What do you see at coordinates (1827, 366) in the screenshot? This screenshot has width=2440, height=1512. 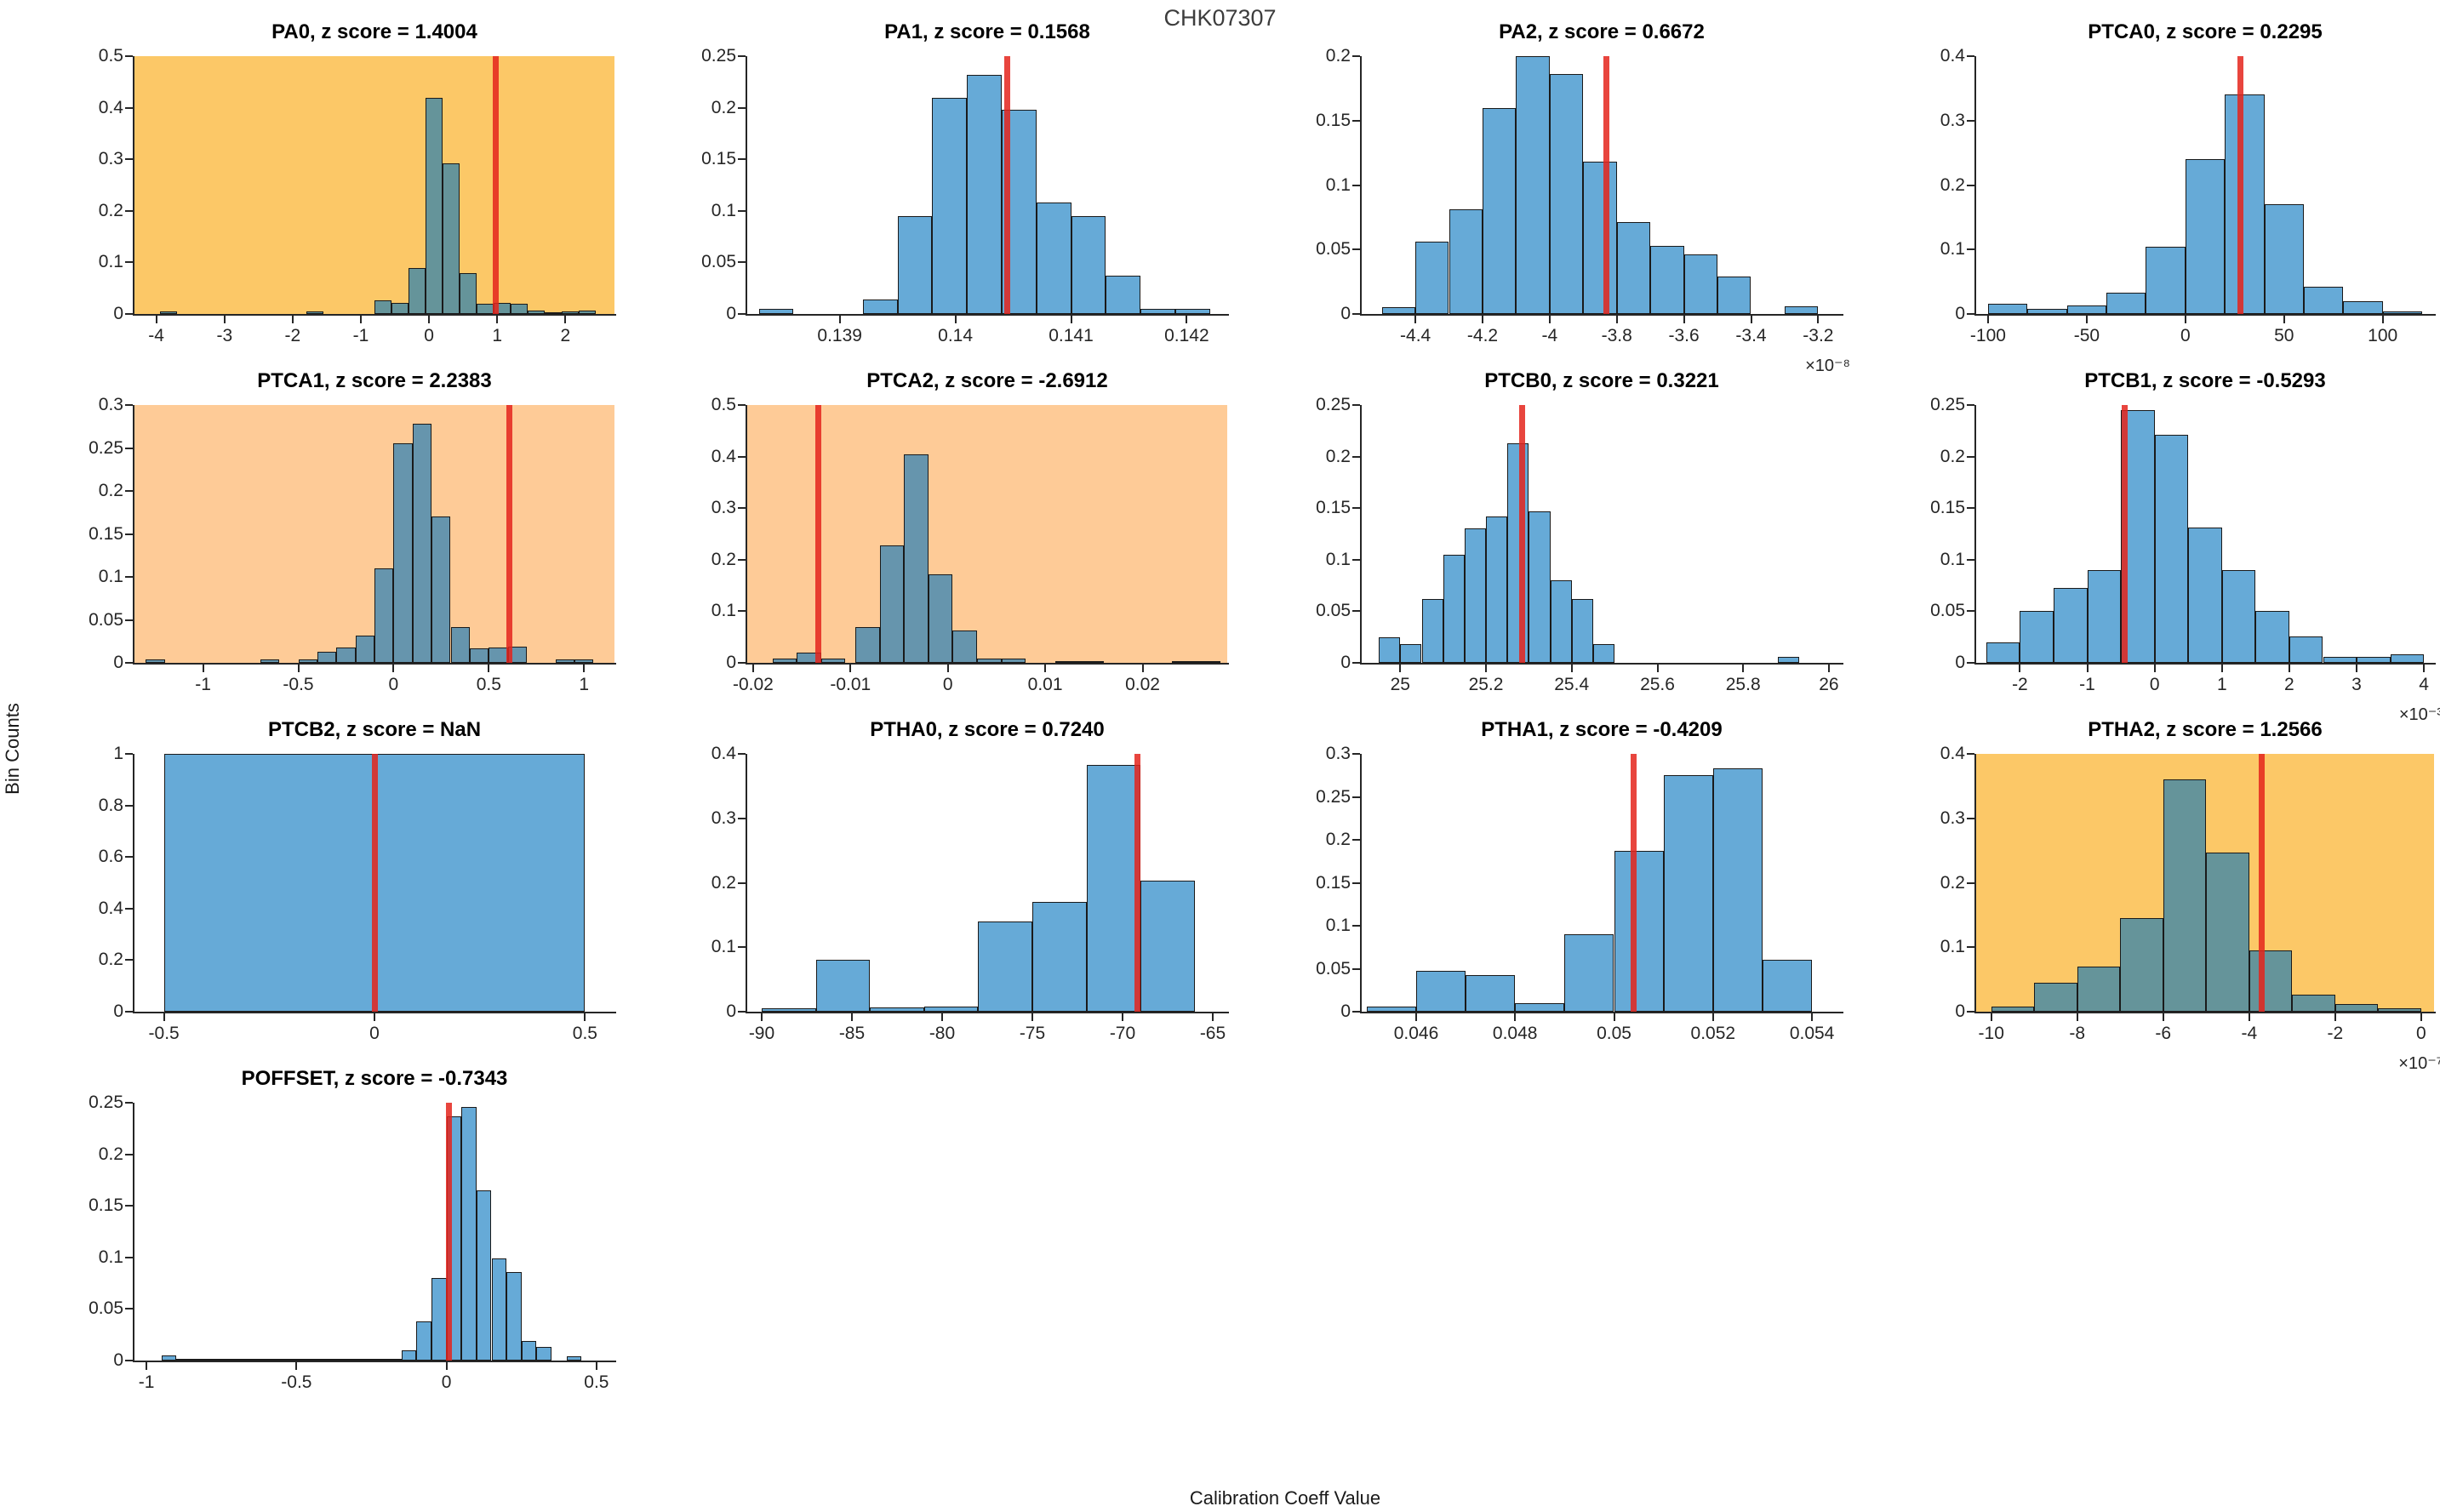 I see `axis-exponent-label: ×10⁻⁸` at bounding box center [1827, 366].